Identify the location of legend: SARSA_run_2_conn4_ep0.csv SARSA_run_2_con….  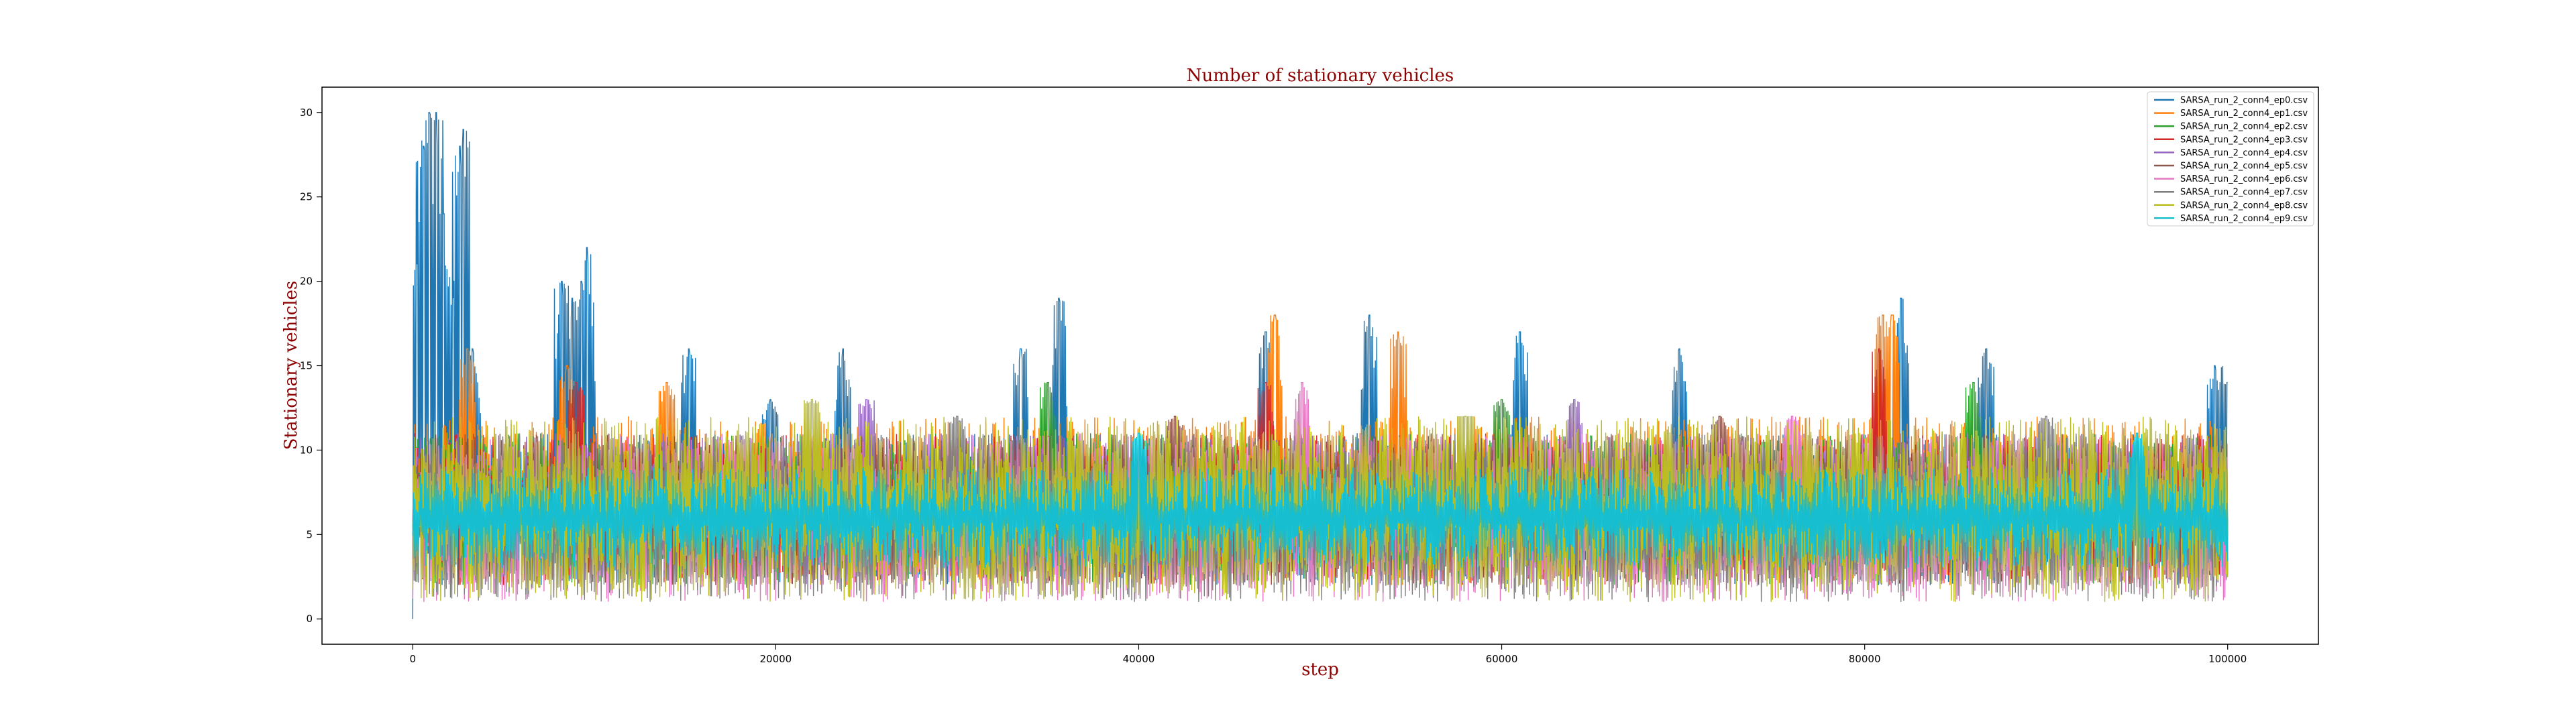
(2230, 159).